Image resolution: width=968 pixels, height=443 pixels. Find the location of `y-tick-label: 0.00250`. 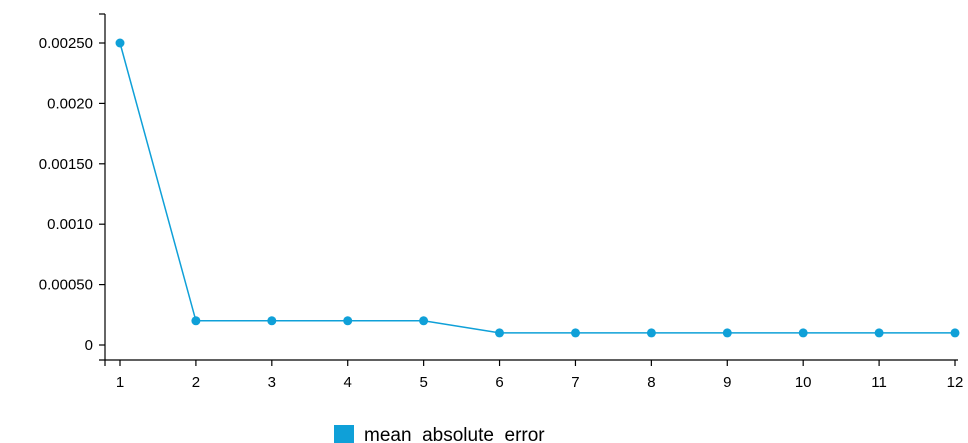

y-tick-label: 0.00250 is located at coordinates (66, 43).